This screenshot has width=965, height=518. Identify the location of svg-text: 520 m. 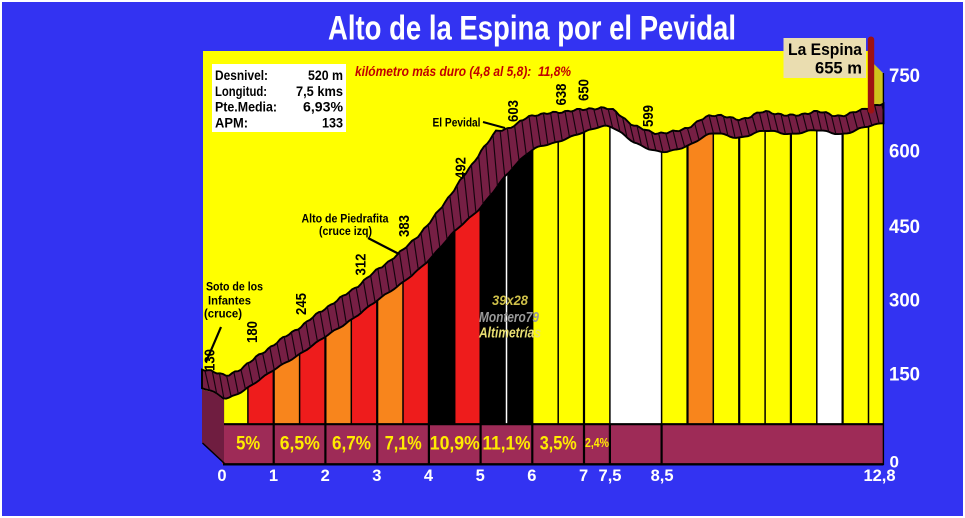
(325, 75).